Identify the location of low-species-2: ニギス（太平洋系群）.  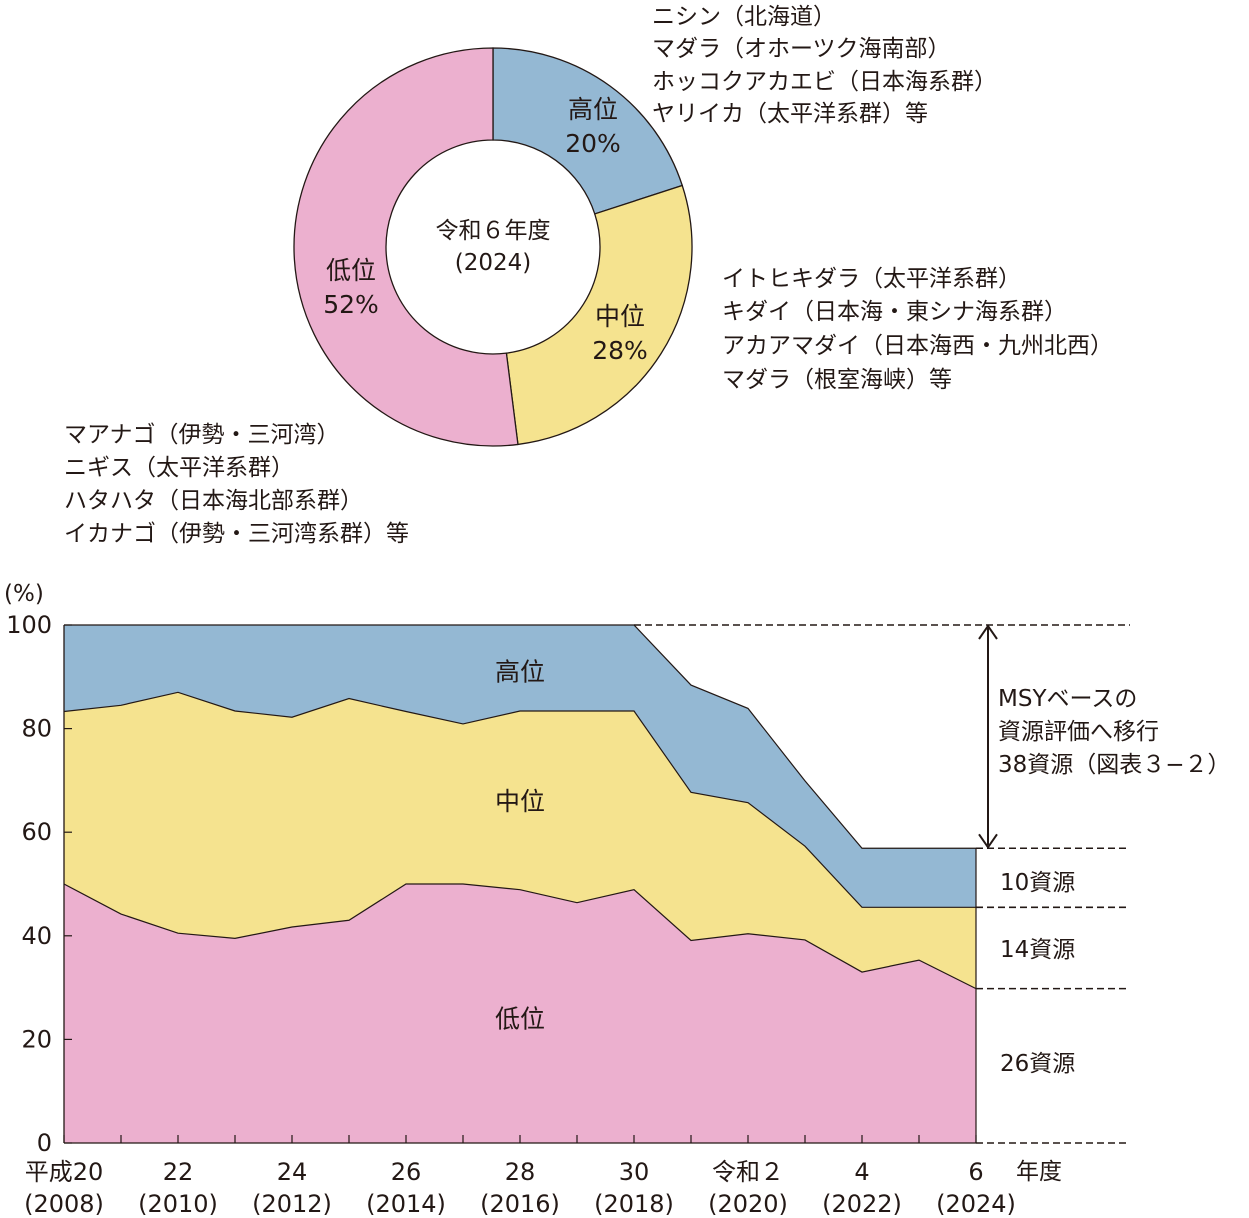
(179, 468).